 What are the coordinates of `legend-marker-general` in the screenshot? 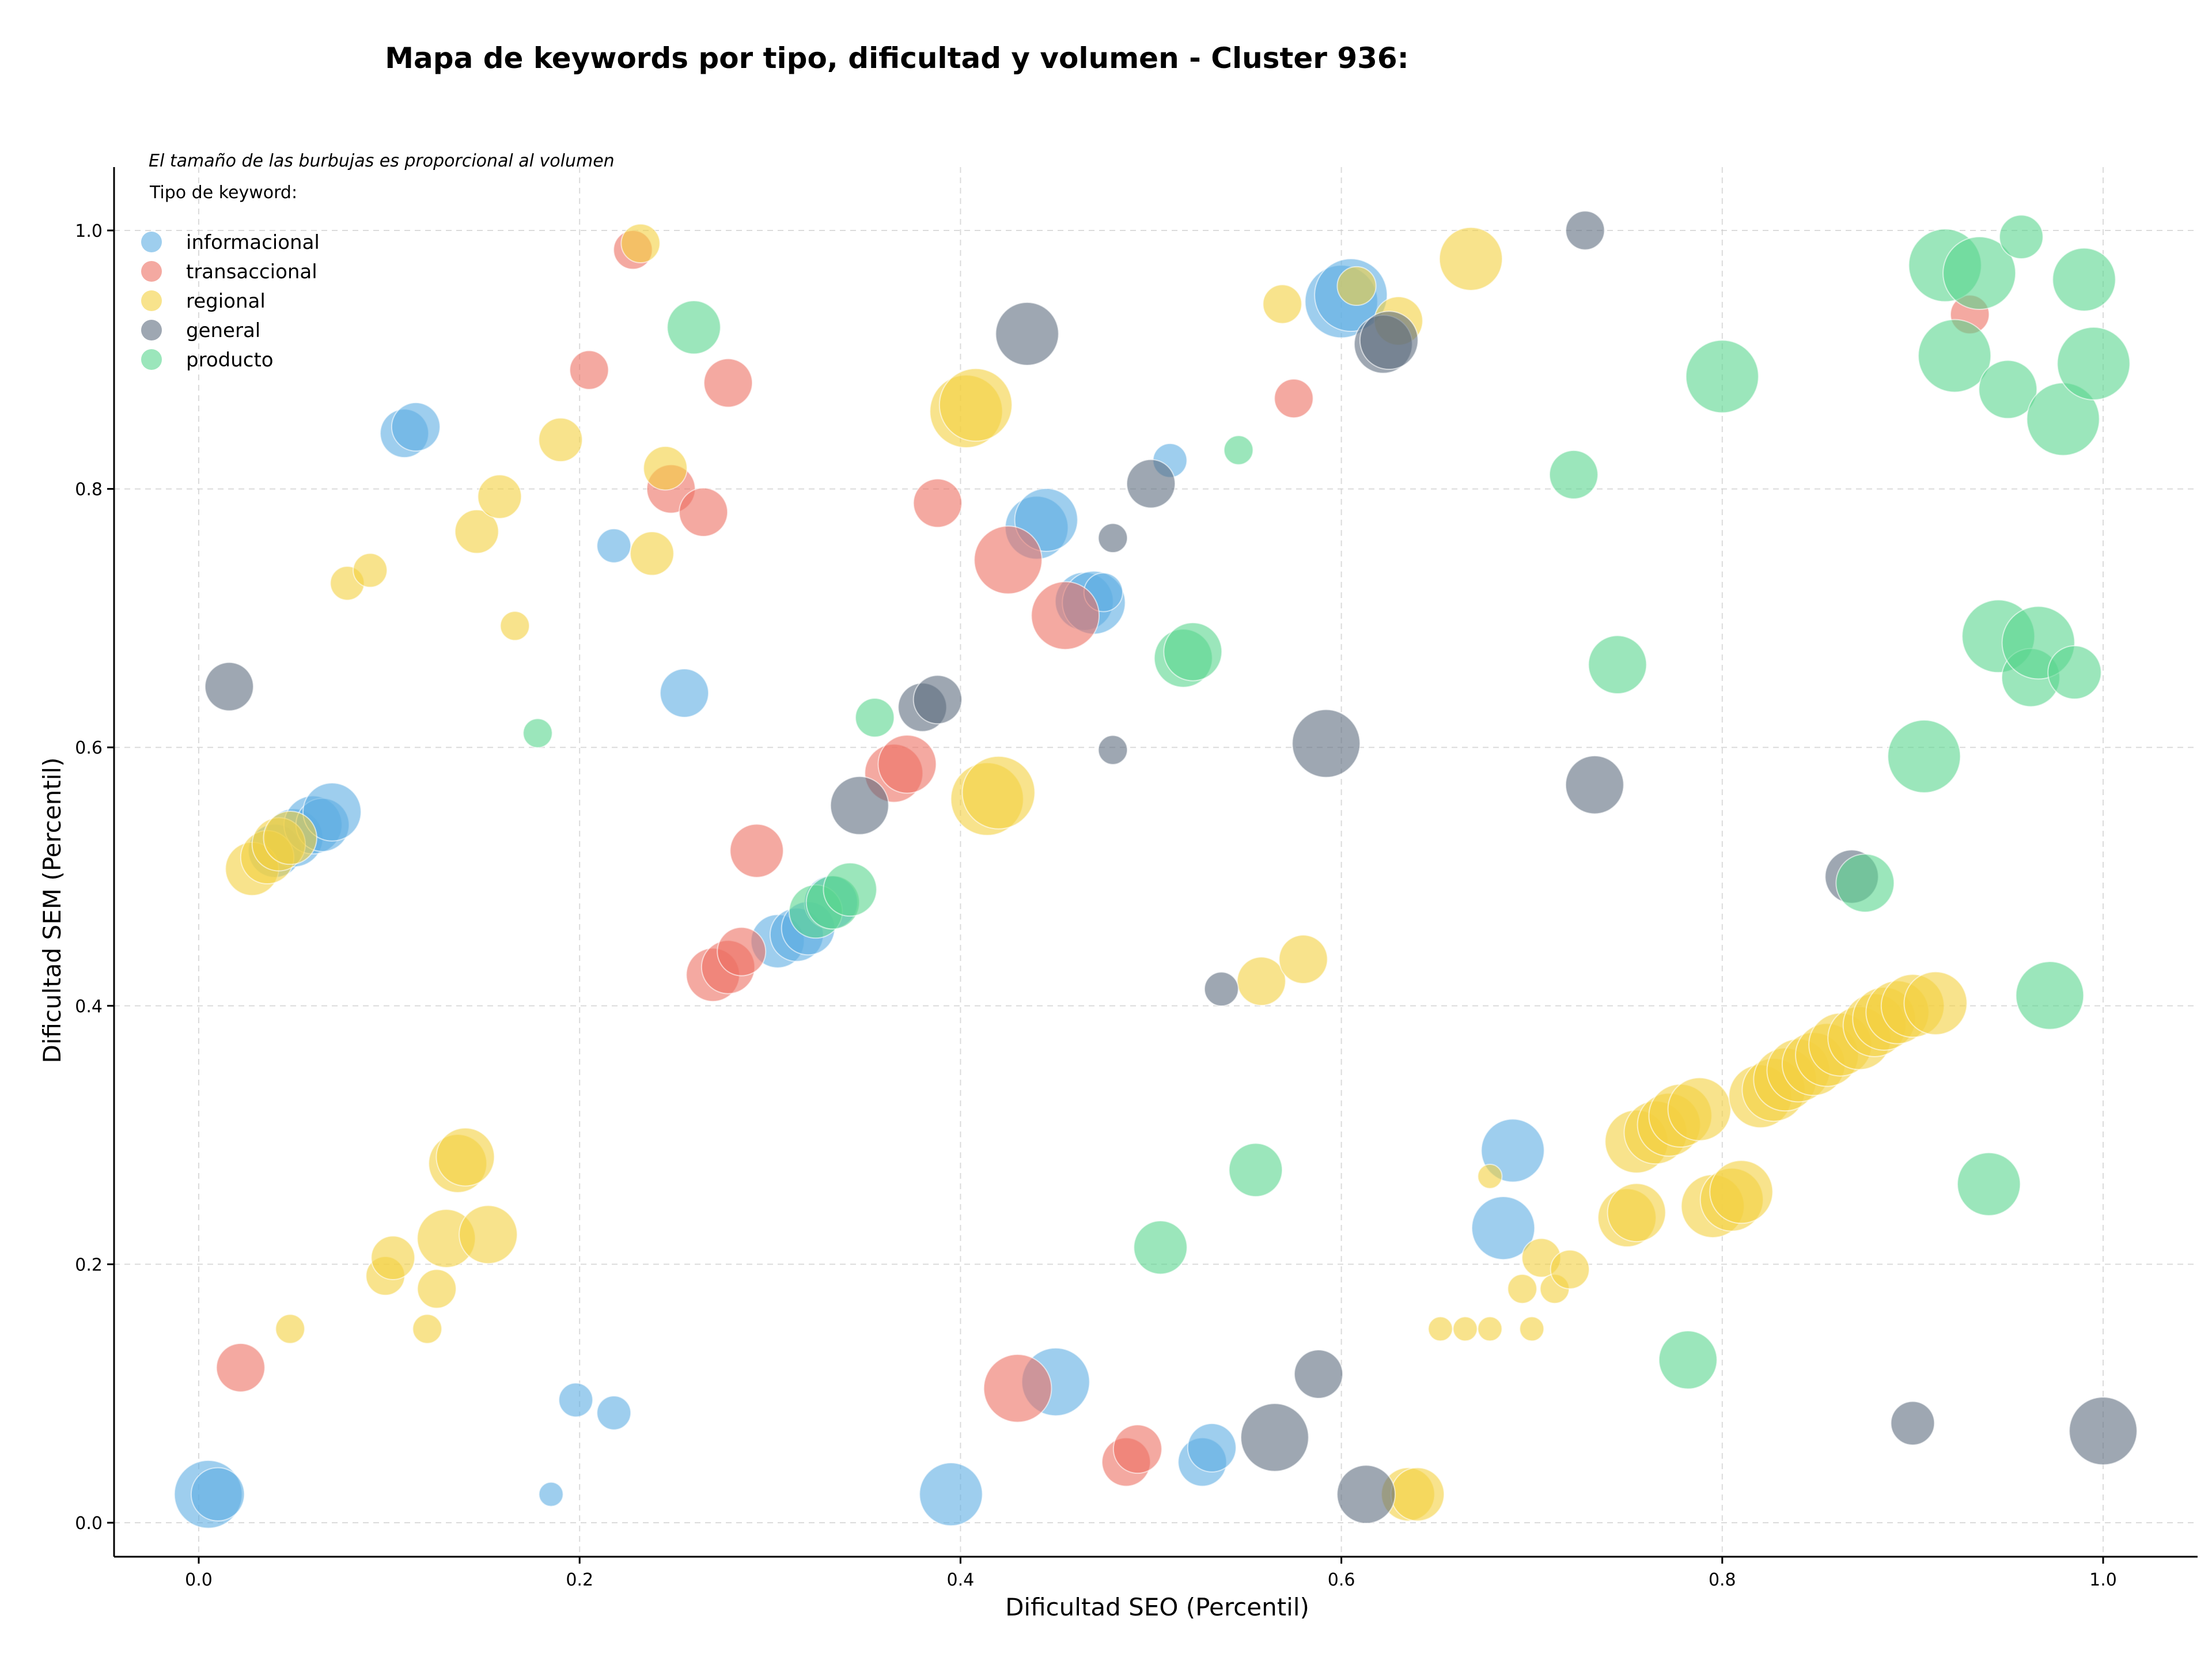 It's located at (151, 330).